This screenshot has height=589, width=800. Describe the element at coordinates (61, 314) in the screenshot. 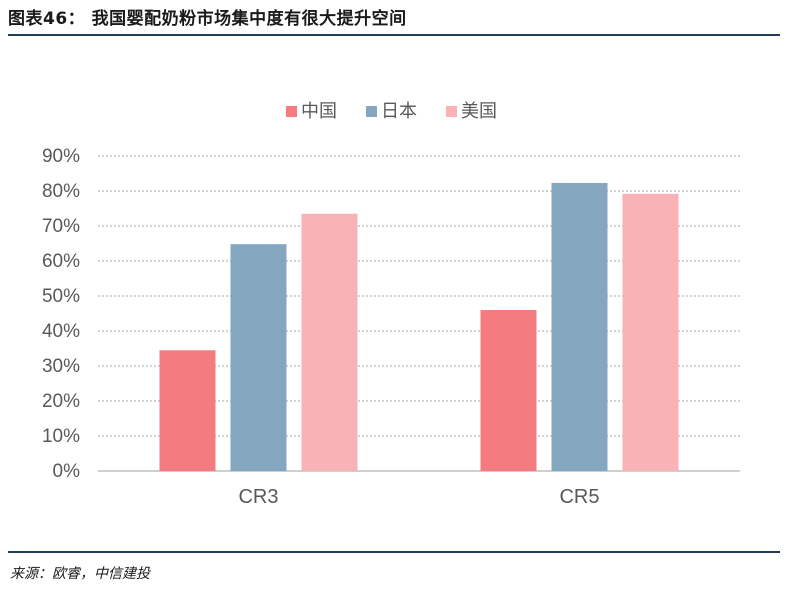

I see `y-axis-ticks: 0% 10% 20% 30% 40% 50% 60% 70% 80% 90%` at that location.